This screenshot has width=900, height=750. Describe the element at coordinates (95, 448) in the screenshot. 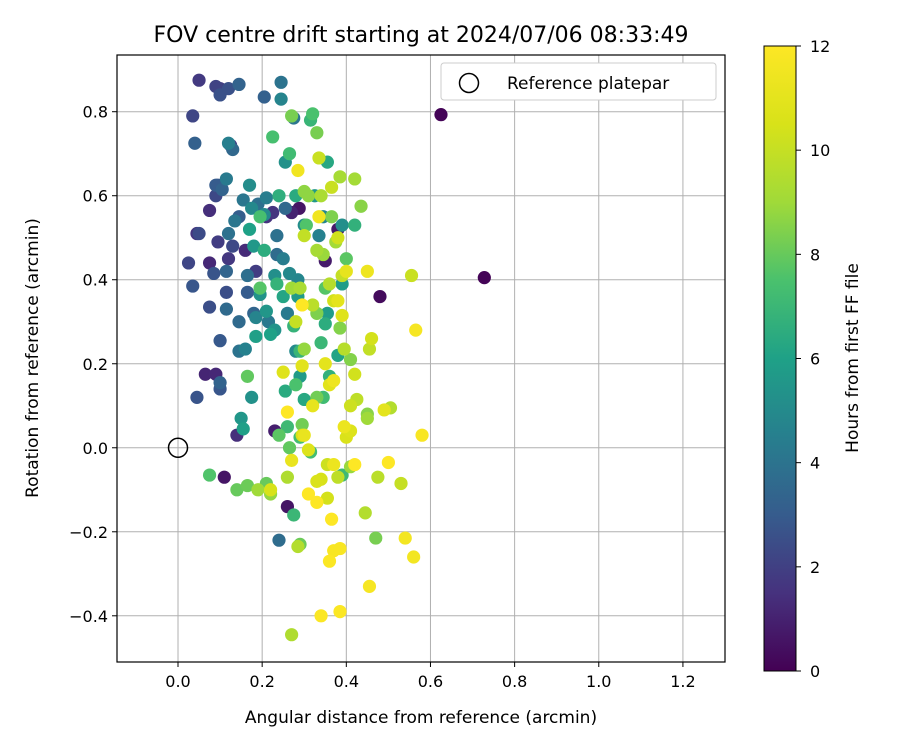

I see `y-tick-label: 0.0` at that location.